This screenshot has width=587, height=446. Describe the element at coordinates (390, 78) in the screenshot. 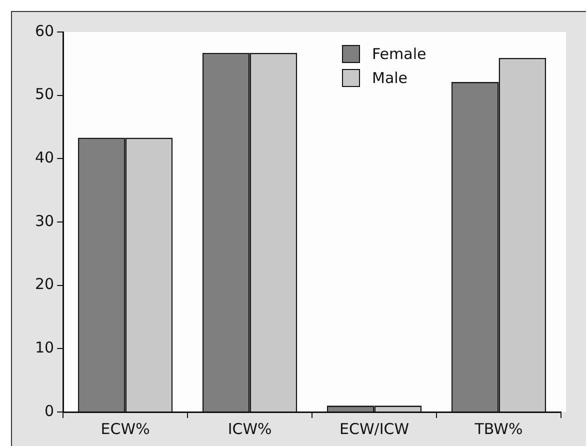

I see `legend-label: Male` at that location.